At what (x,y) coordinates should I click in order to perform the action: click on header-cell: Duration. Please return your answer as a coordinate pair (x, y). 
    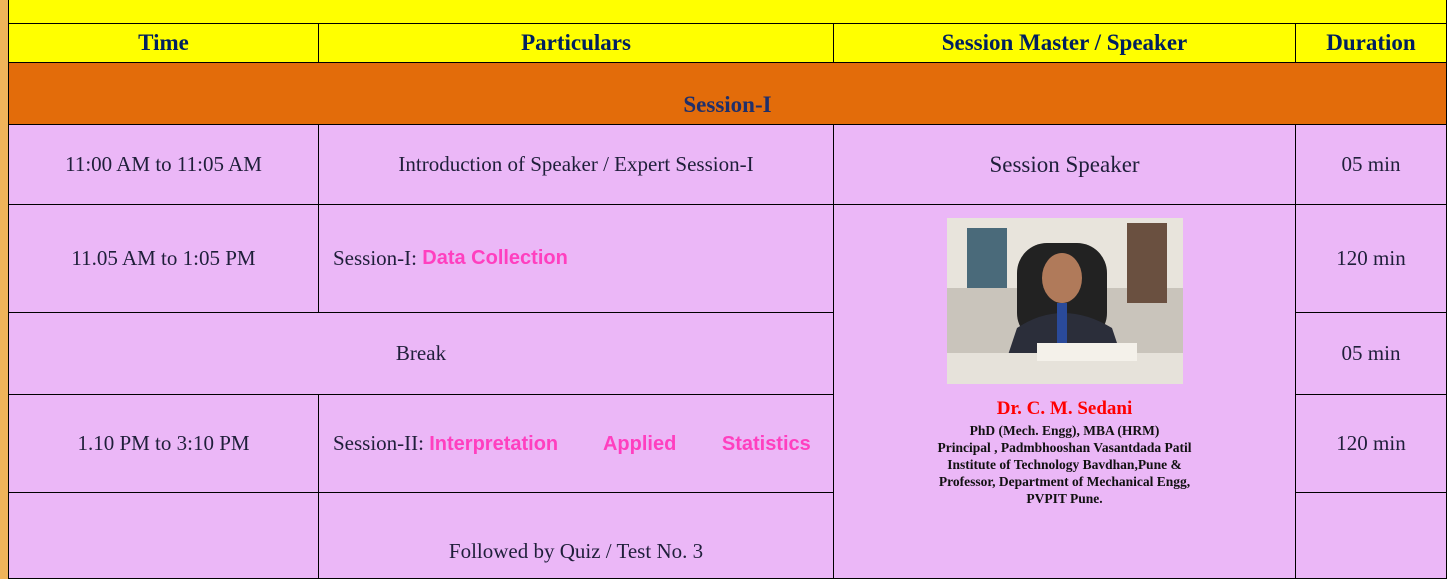
    Looking at the image, I should click on (1371, 43).